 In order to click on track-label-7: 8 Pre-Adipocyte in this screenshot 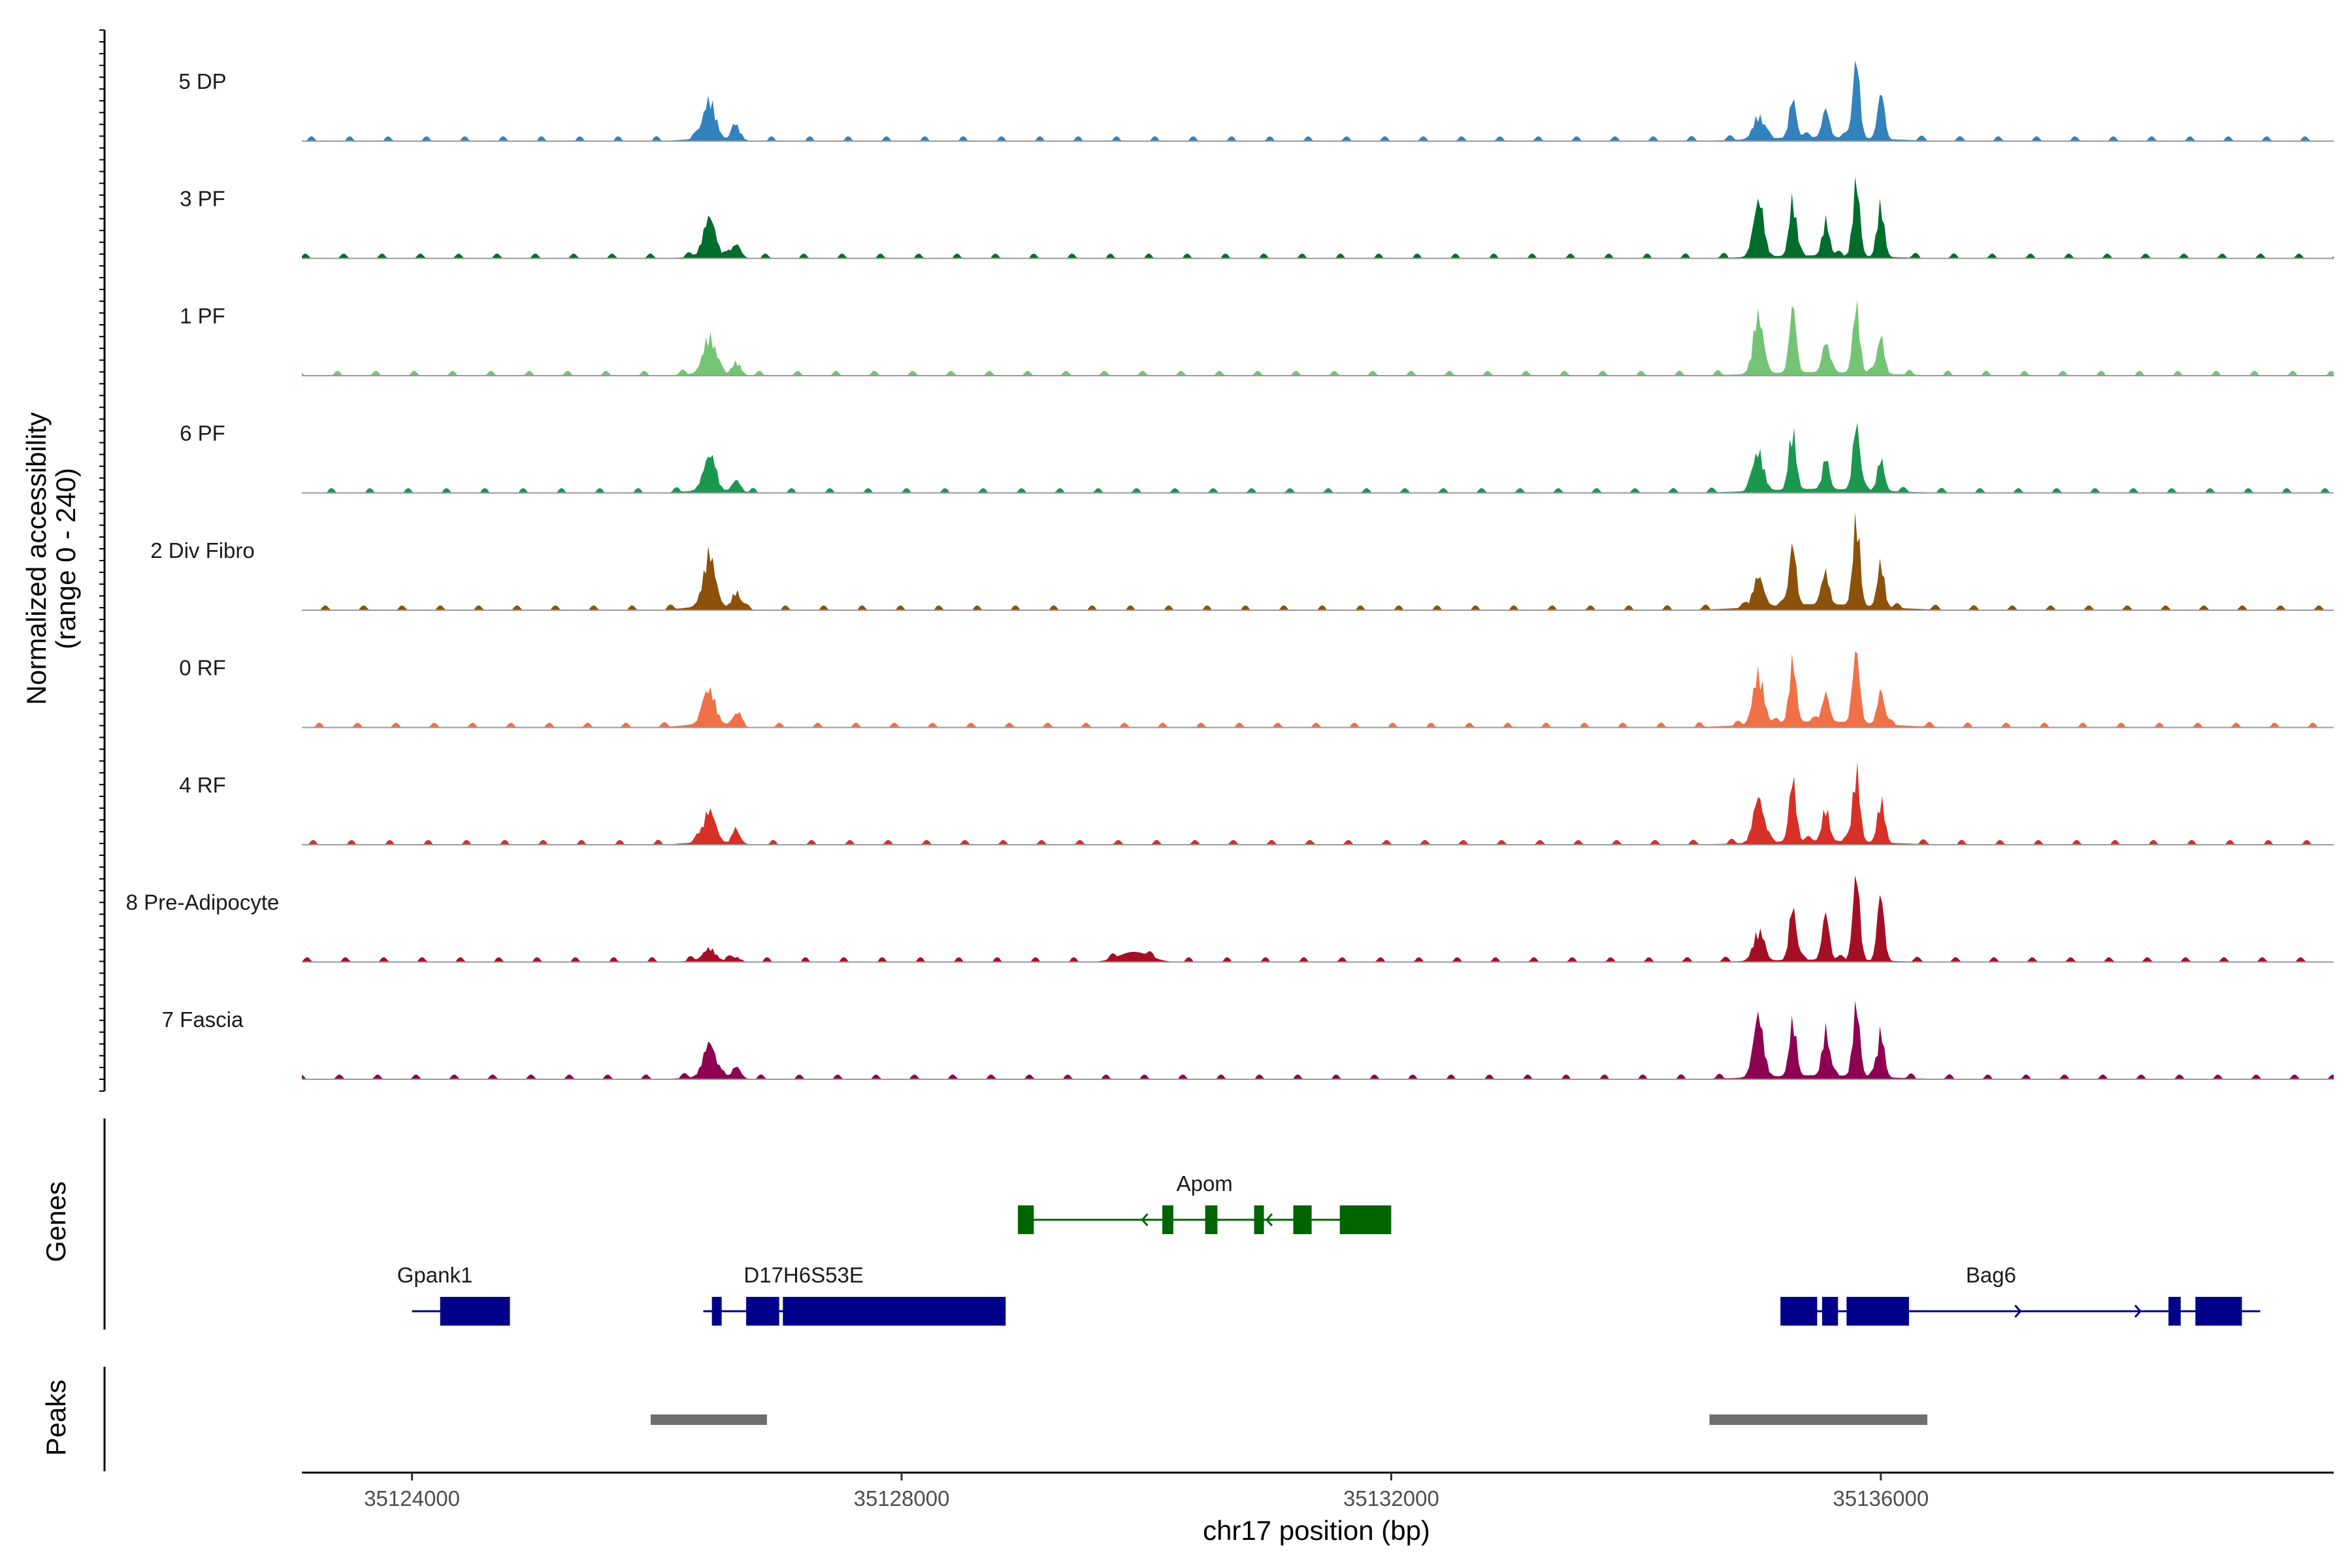, I will do `click(203, 902)`.